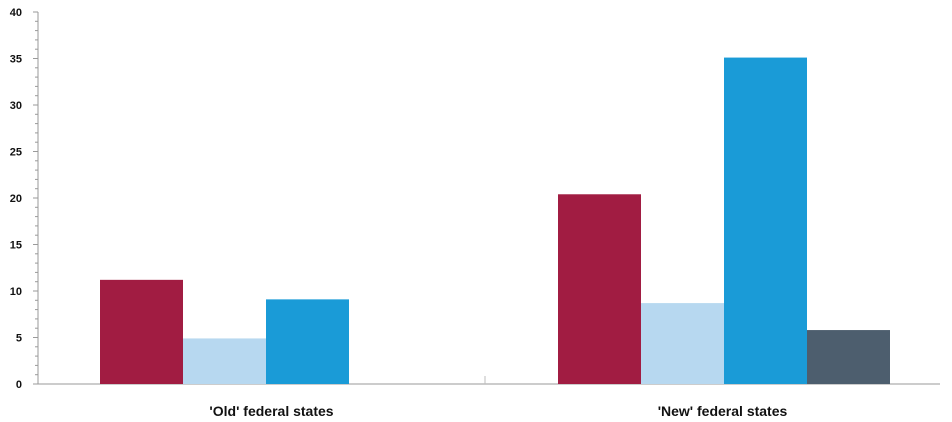  I want to click on category-labels: 'Old' federal states 'New' federal states, so click(498, 411).